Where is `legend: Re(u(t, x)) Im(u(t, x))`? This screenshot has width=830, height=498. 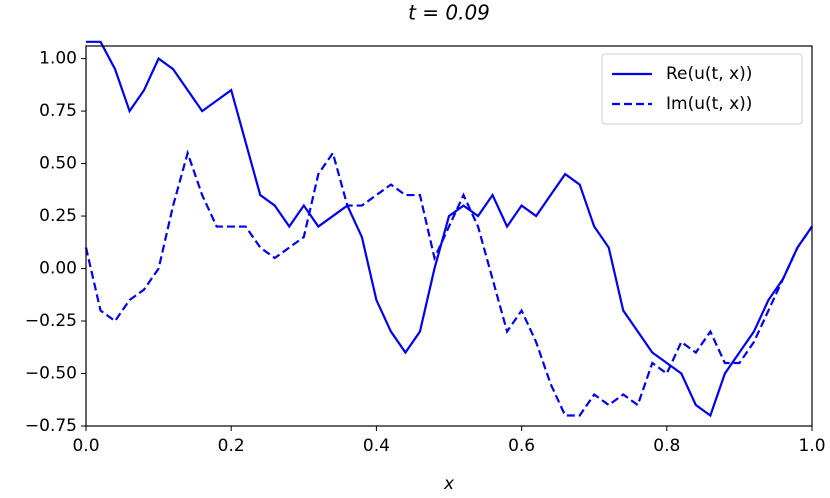
legend: Re(u(t, x)) Im(u(t, x)) is located at coordinates (702, 89).